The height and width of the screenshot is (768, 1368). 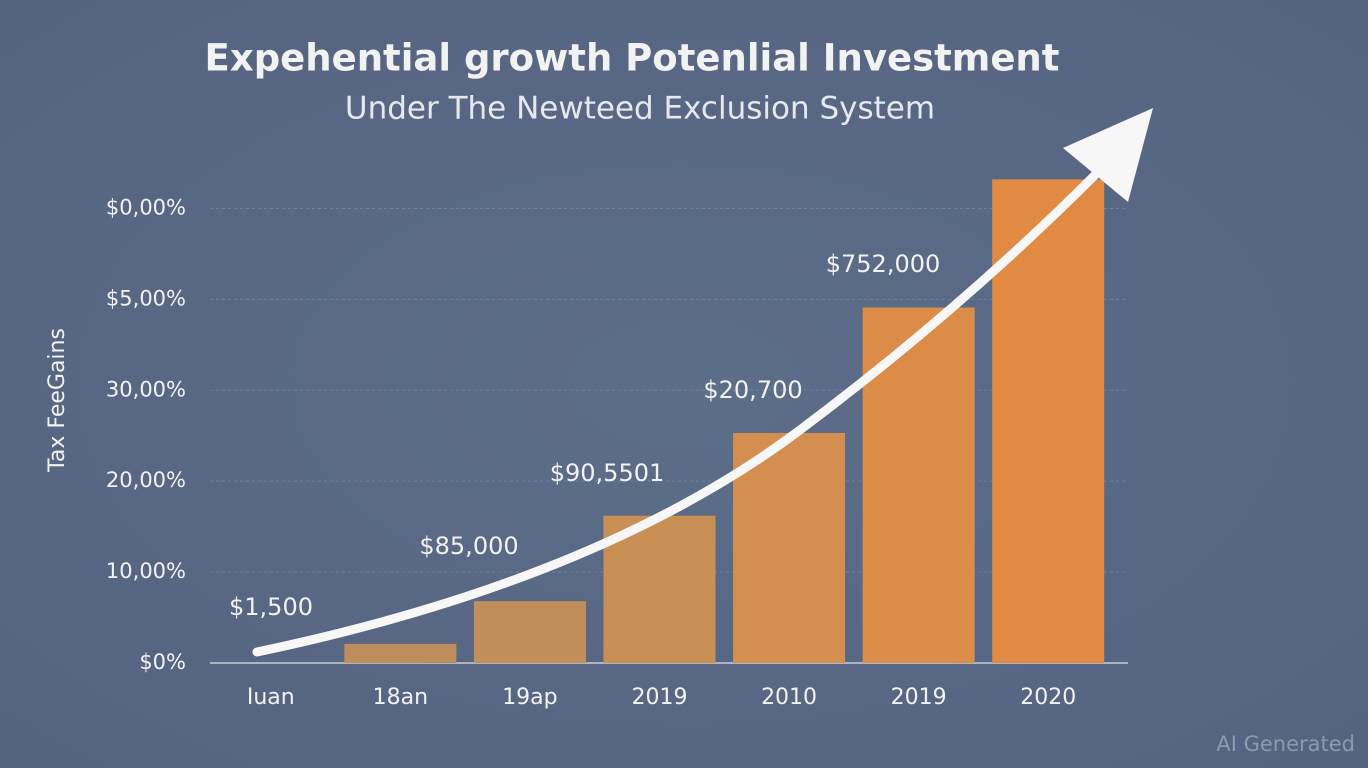 What do you see at coordinates (789, 697) in the screenshot?
I see `x-tick-label: 2010` at bounding box center [789, 697].